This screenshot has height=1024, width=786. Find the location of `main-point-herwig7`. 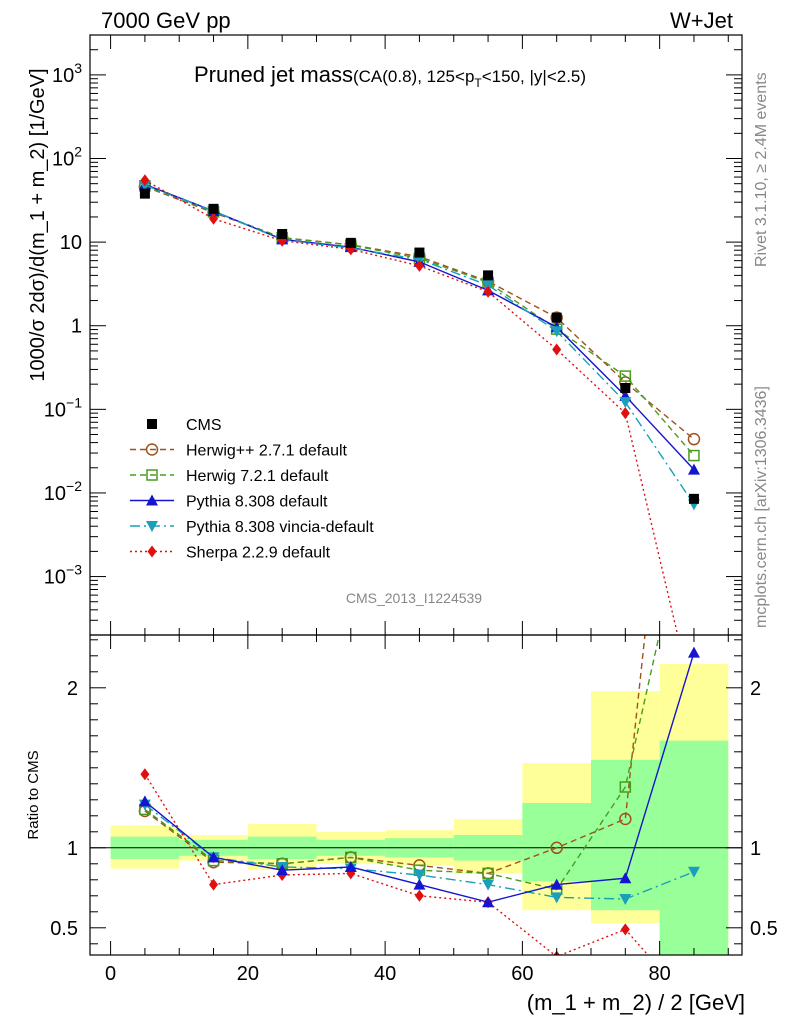

main-point-herwig7 is located at coordinates (694, 455).